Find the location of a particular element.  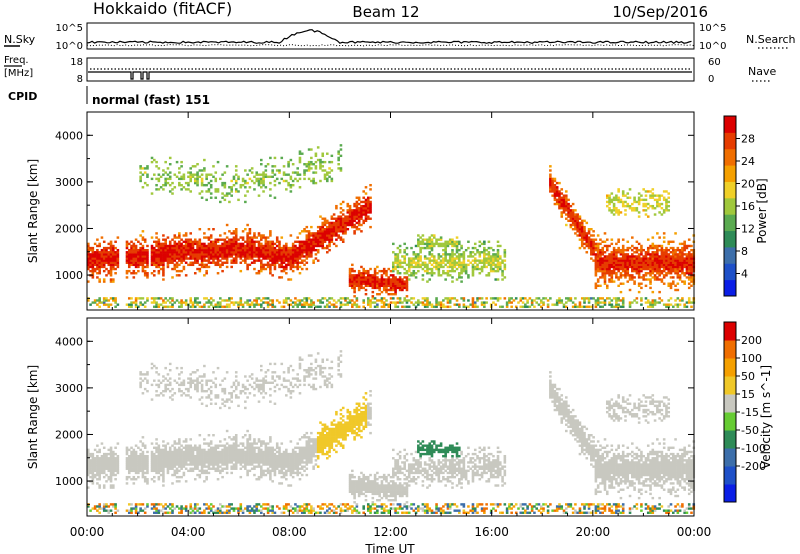

y-tick-label: 3000 is located at coordinates (69, 182).